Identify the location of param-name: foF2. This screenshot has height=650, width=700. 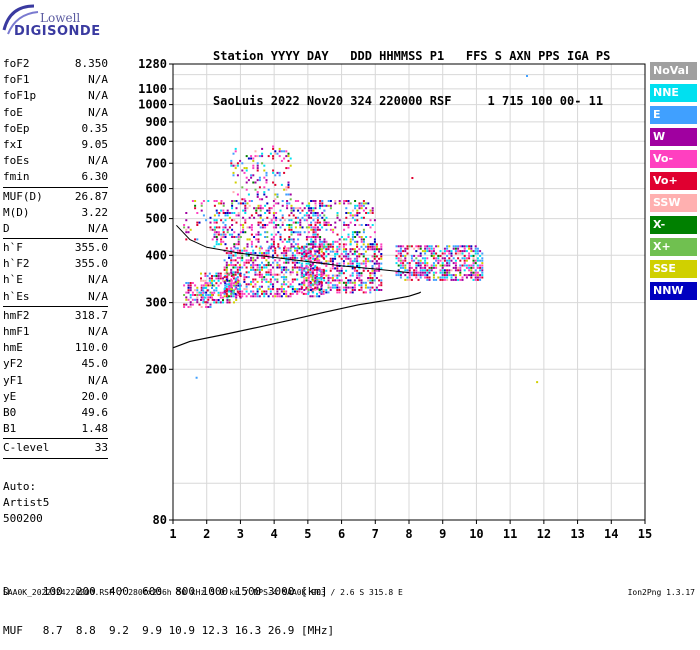
(16, 63).